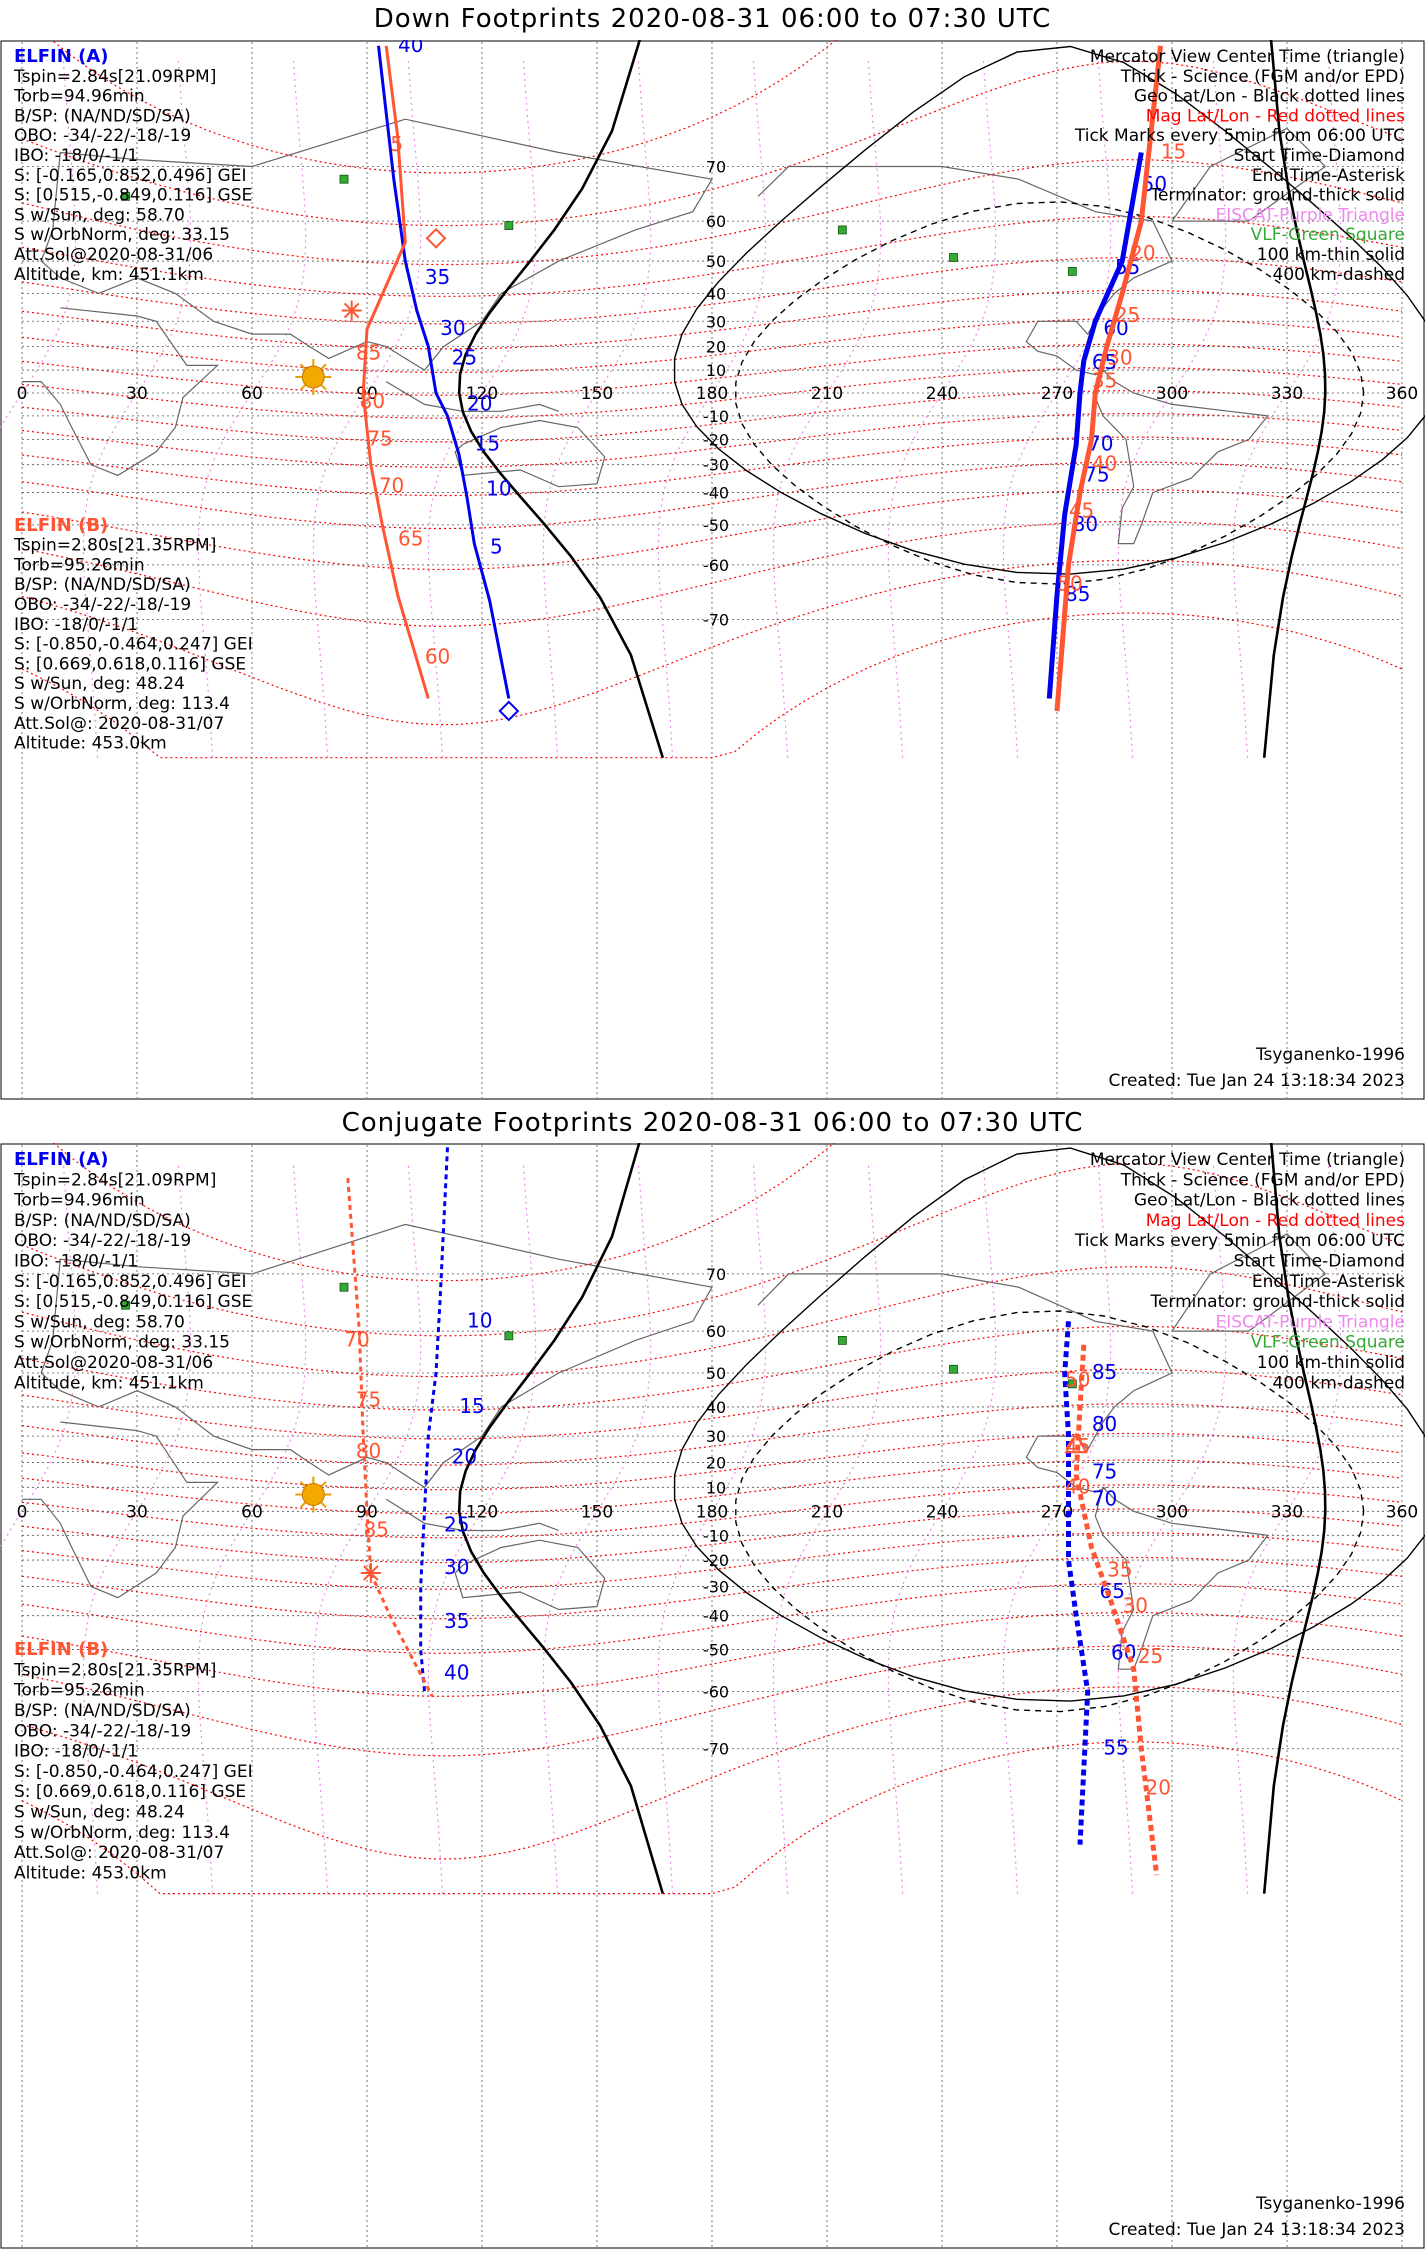  Describe the element at coordinates (130, 664) in the screenshot. I see `elfin-b-info-line: S: [0.669,0.618,0.116] GSE` at that location.